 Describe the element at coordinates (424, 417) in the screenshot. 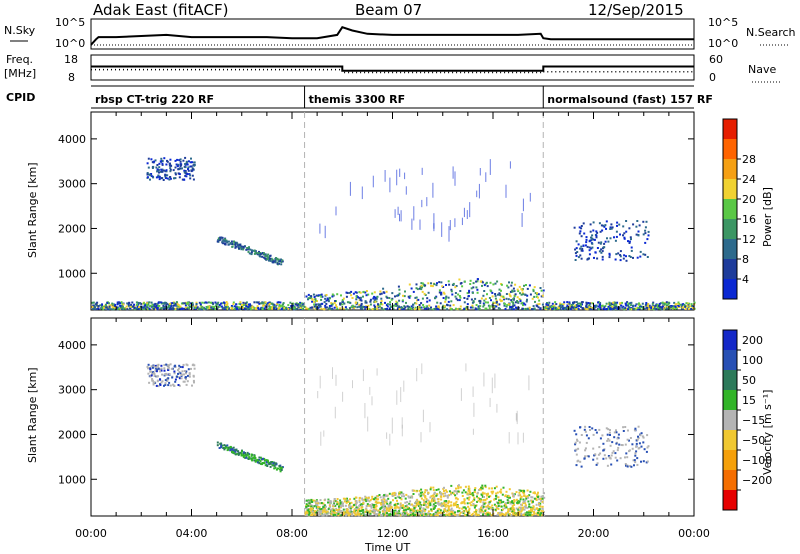

I see `velocity-dashed-lines` at that location.